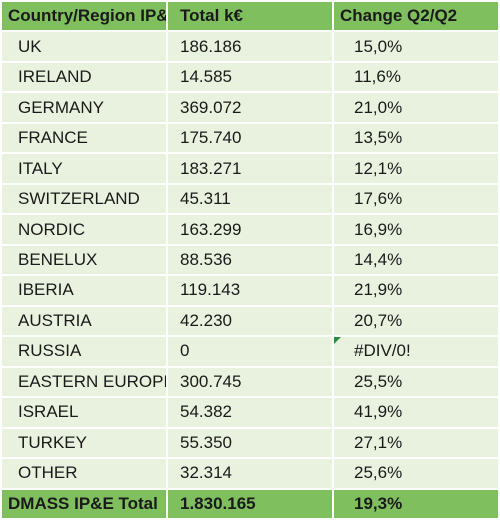 This screenshot has height=520, width=500. What do you see at coordinates (416, 260) in the screenshot?
I see `cell: 14,4%` at bounding box center [416, 260].